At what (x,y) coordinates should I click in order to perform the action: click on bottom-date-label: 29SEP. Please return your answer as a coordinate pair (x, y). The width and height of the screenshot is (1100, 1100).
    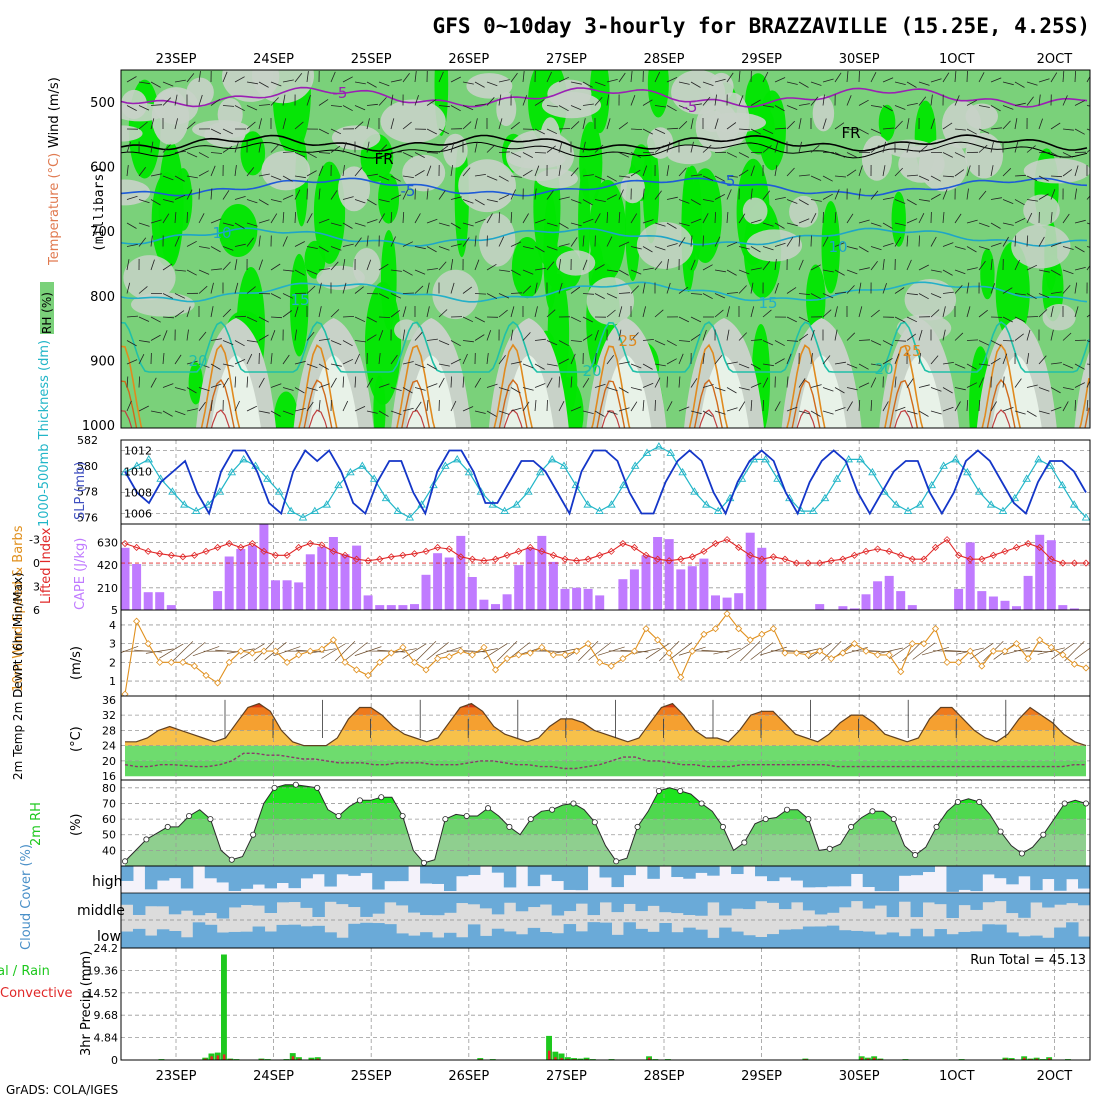
    Looking at the image, I should click on (761, 1076).